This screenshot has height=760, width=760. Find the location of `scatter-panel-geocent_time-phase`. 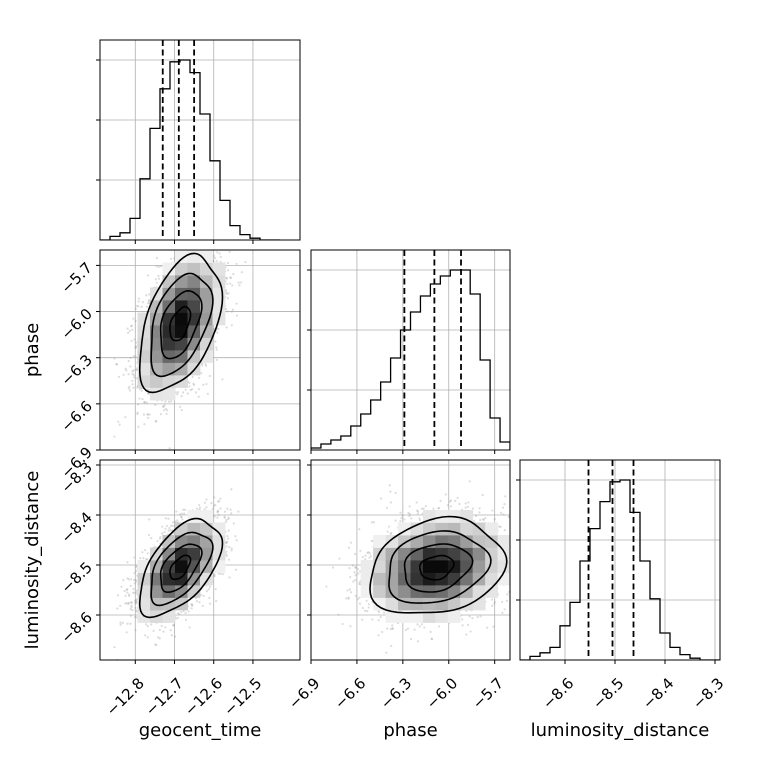

scatter-panel-geocent_time-phase is located at coordinates (200, 351).